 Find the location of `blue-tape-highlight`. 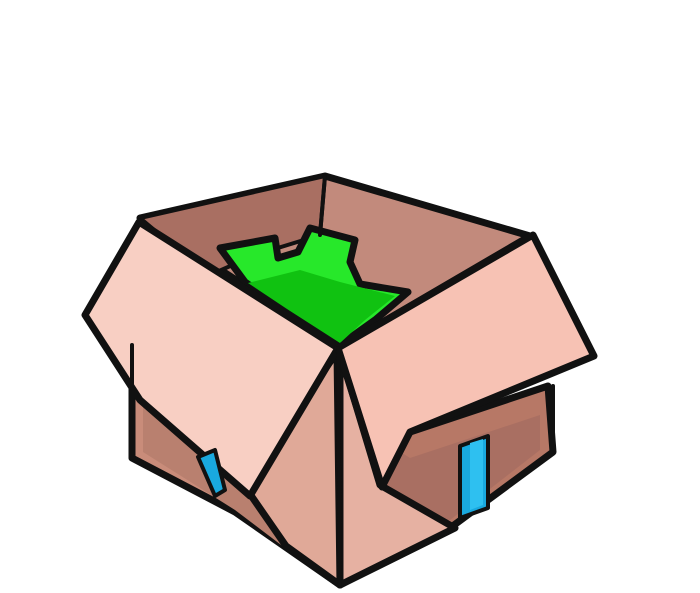

blue-tape-highlight is located at coordinates (476, 474).